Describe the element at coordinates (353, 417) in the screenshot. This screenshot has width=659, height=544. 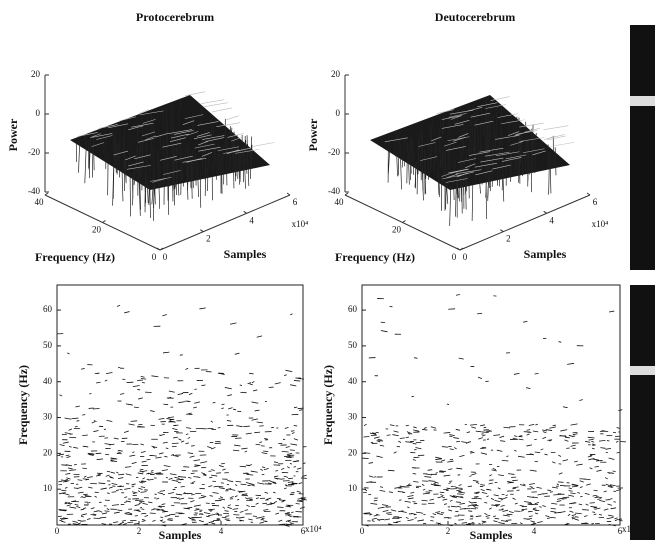
I see `y-tick-label: 30` at that location.